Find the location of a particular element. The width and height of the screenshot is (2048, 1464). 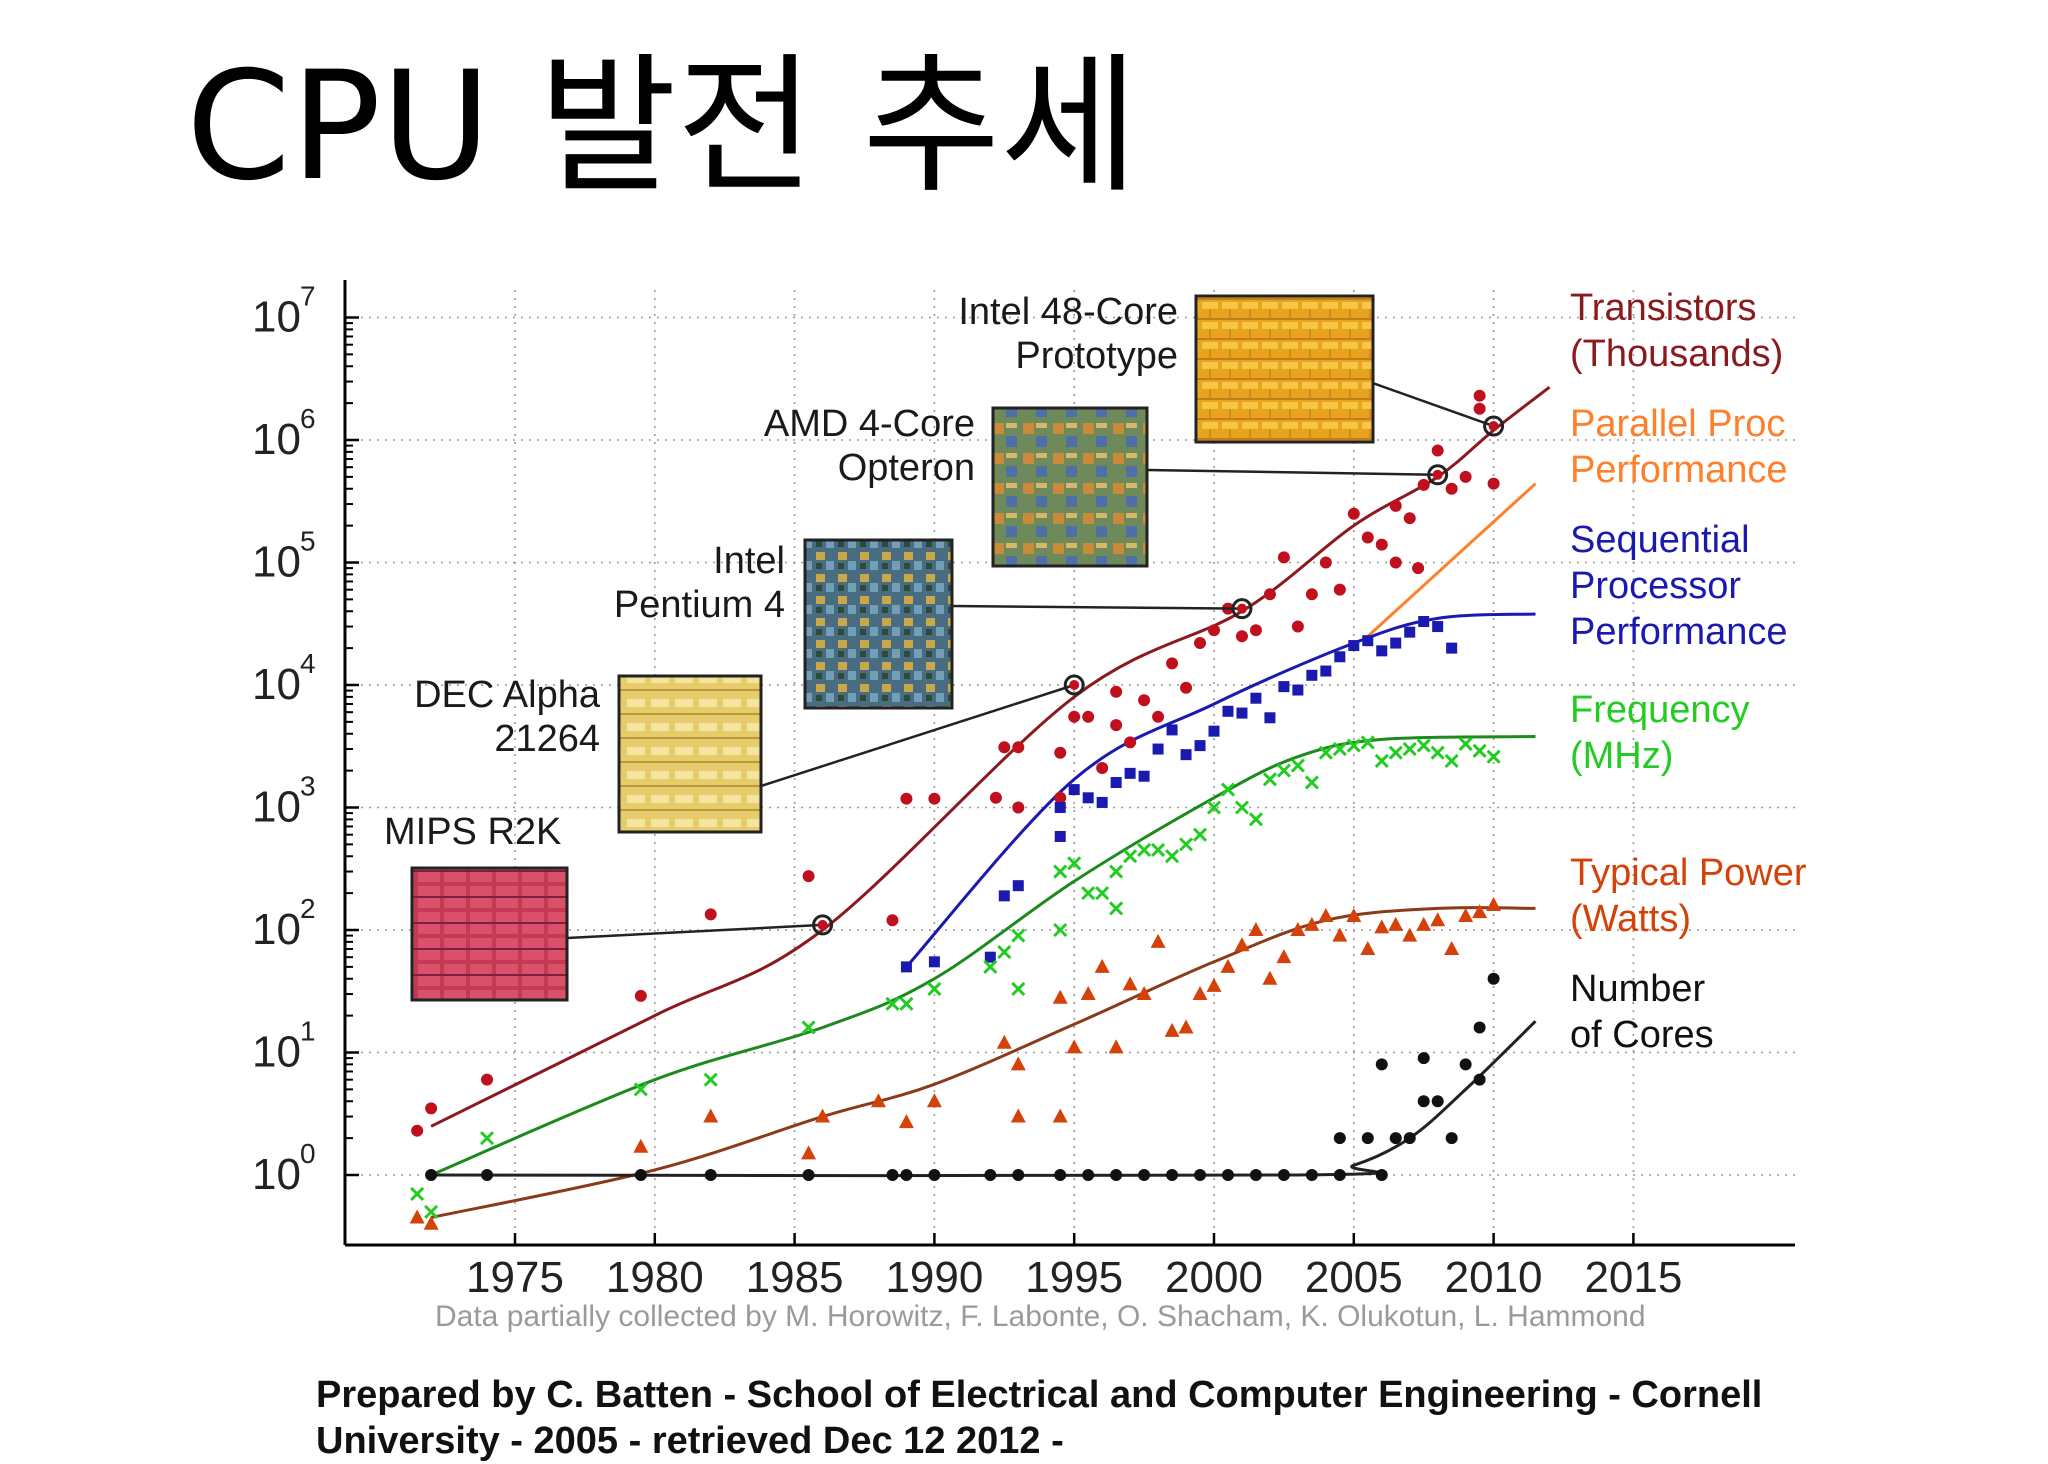

x-tick-label-4: 1995 is located at coordinates (1074, 1277).